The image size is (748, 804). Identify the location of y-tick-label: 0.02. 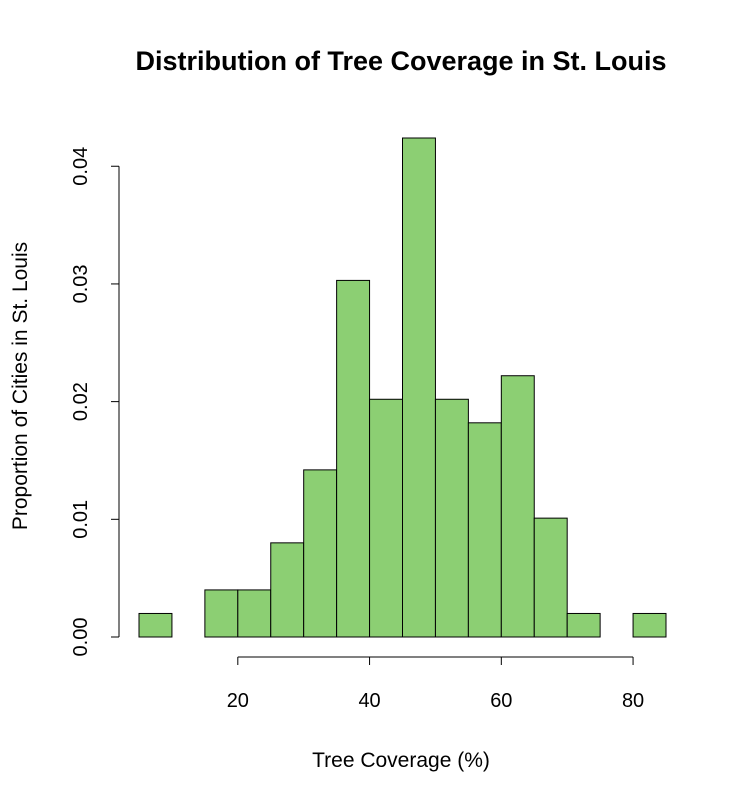
(81, 401).